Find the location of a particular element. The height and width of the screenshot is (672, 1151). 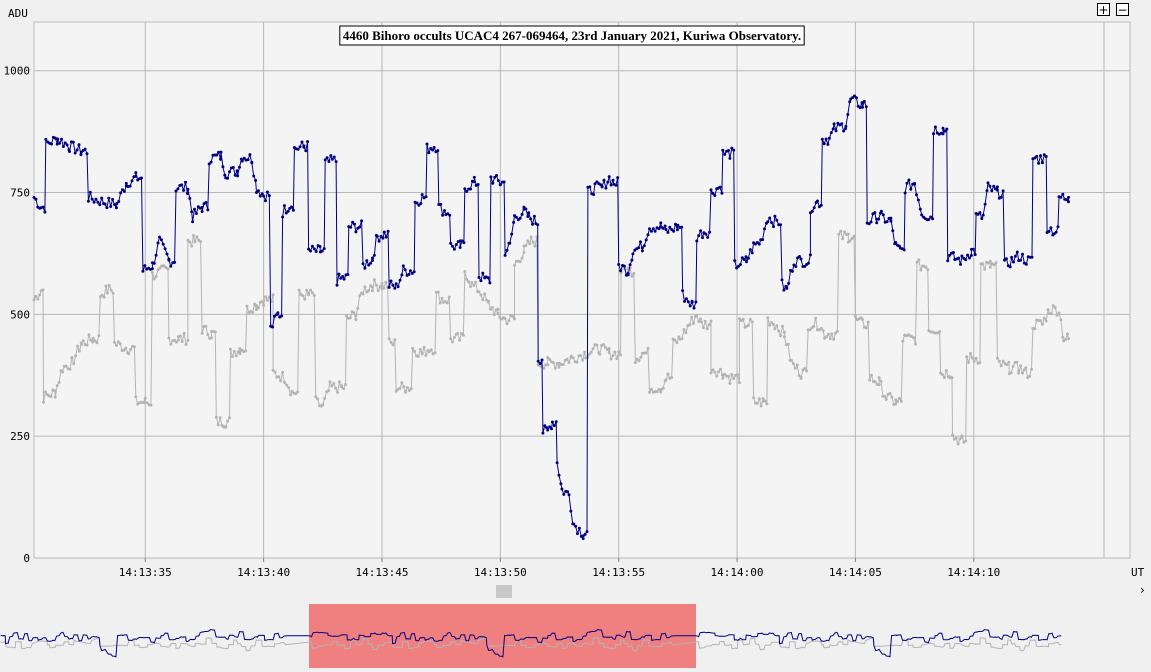

zoom-out-button: − is located at coordinates (1122, 10).